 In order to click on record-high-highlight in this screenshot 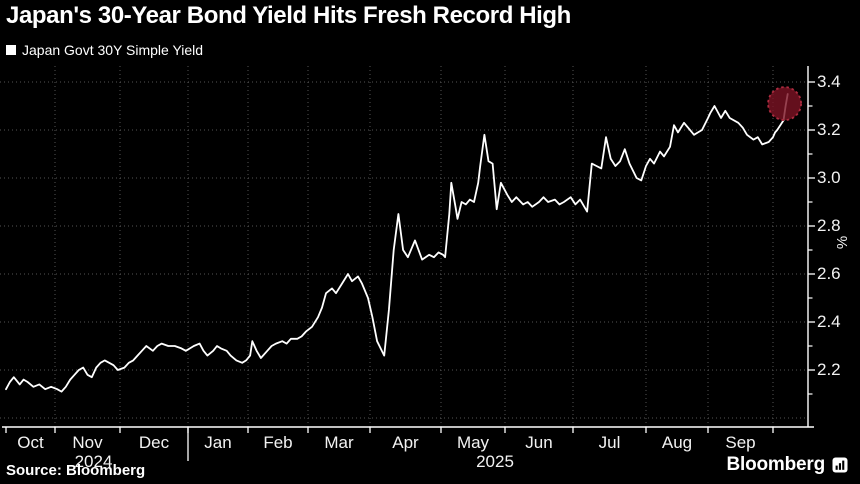, I will do `click(785, 104)`.